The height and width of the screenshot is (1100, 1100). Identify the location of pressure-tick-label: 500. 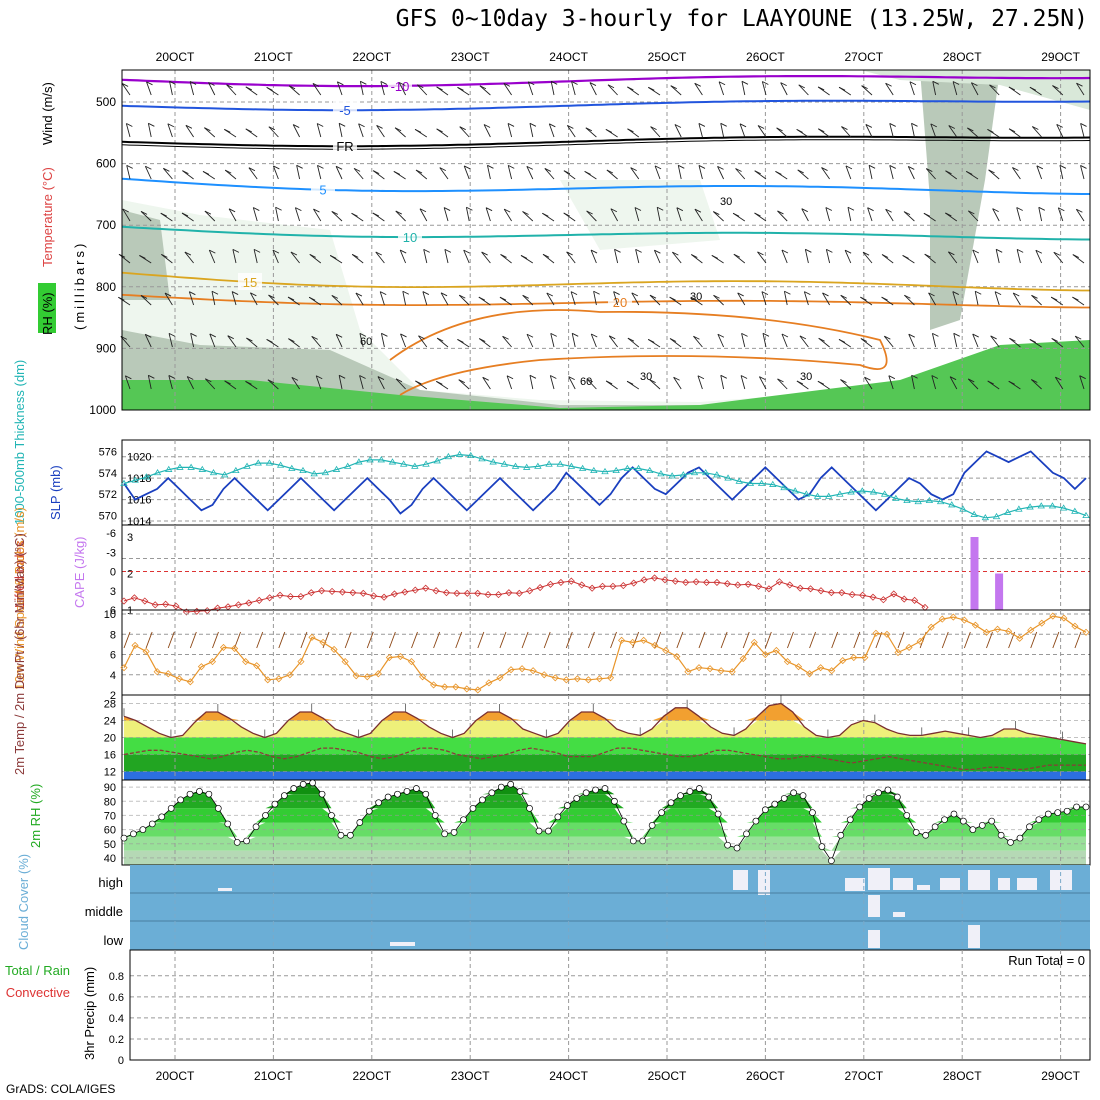
(106, 102).